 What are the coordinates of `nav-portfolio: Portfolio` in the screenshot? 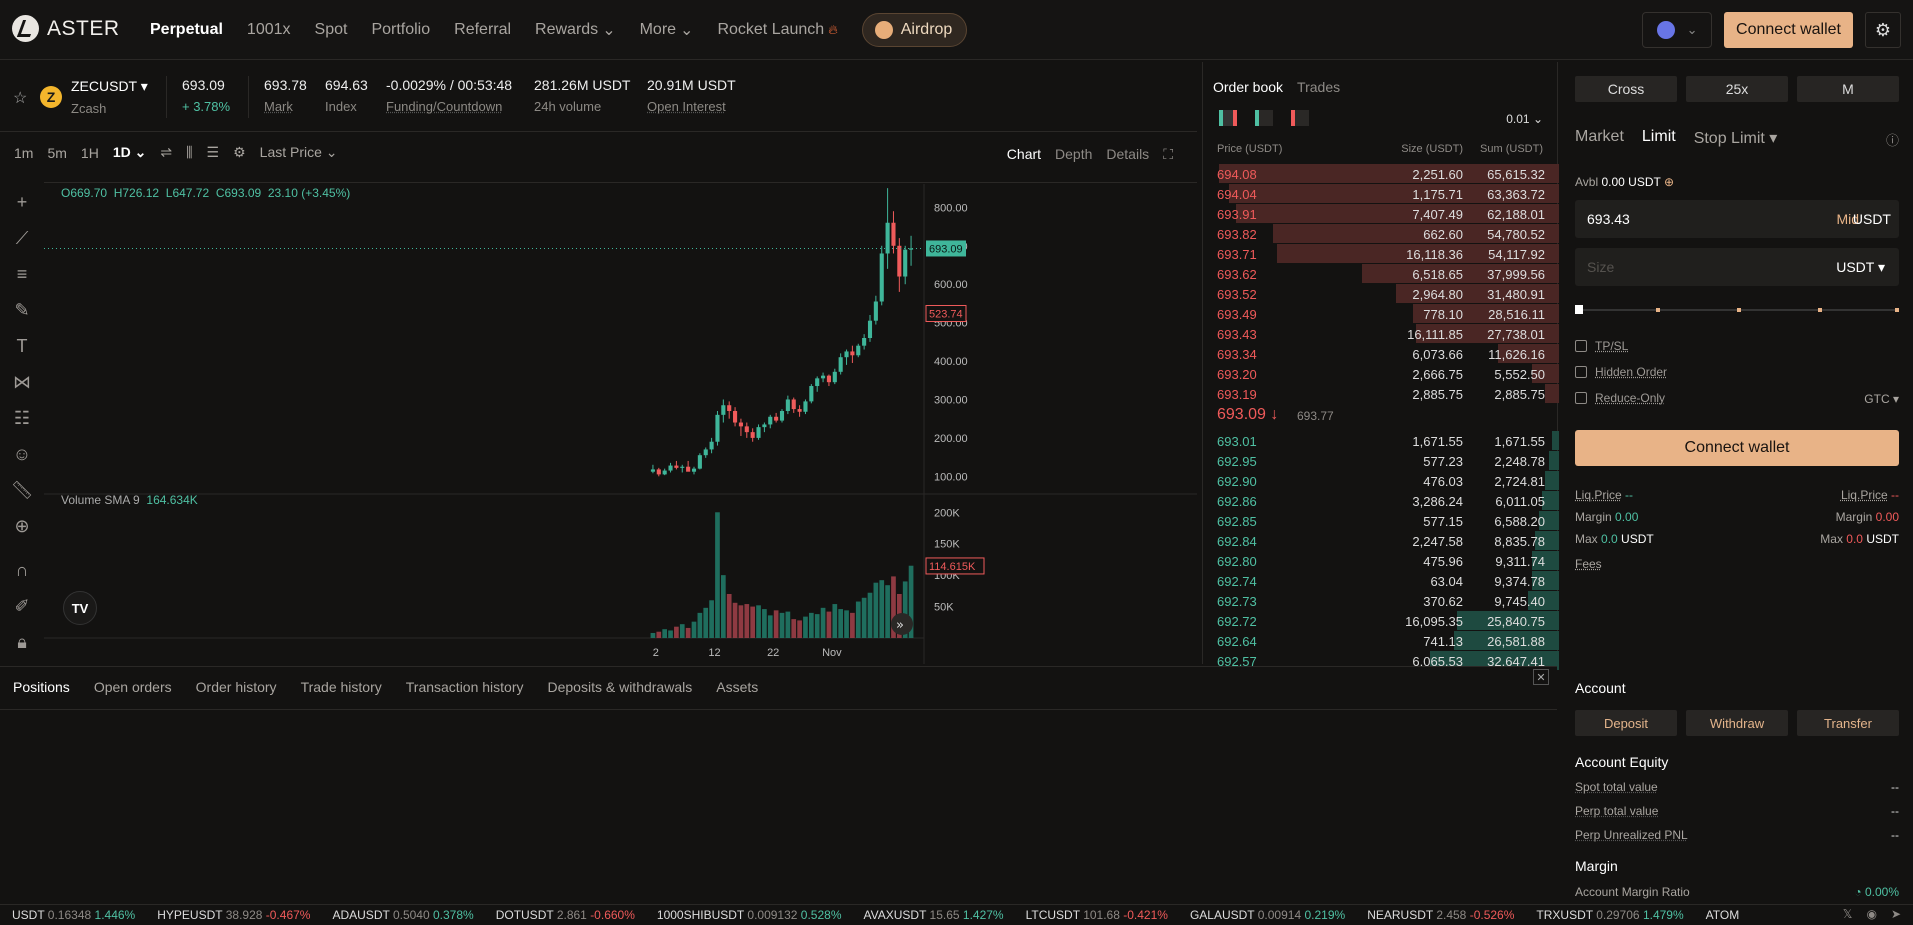 It's located at (401, 29).